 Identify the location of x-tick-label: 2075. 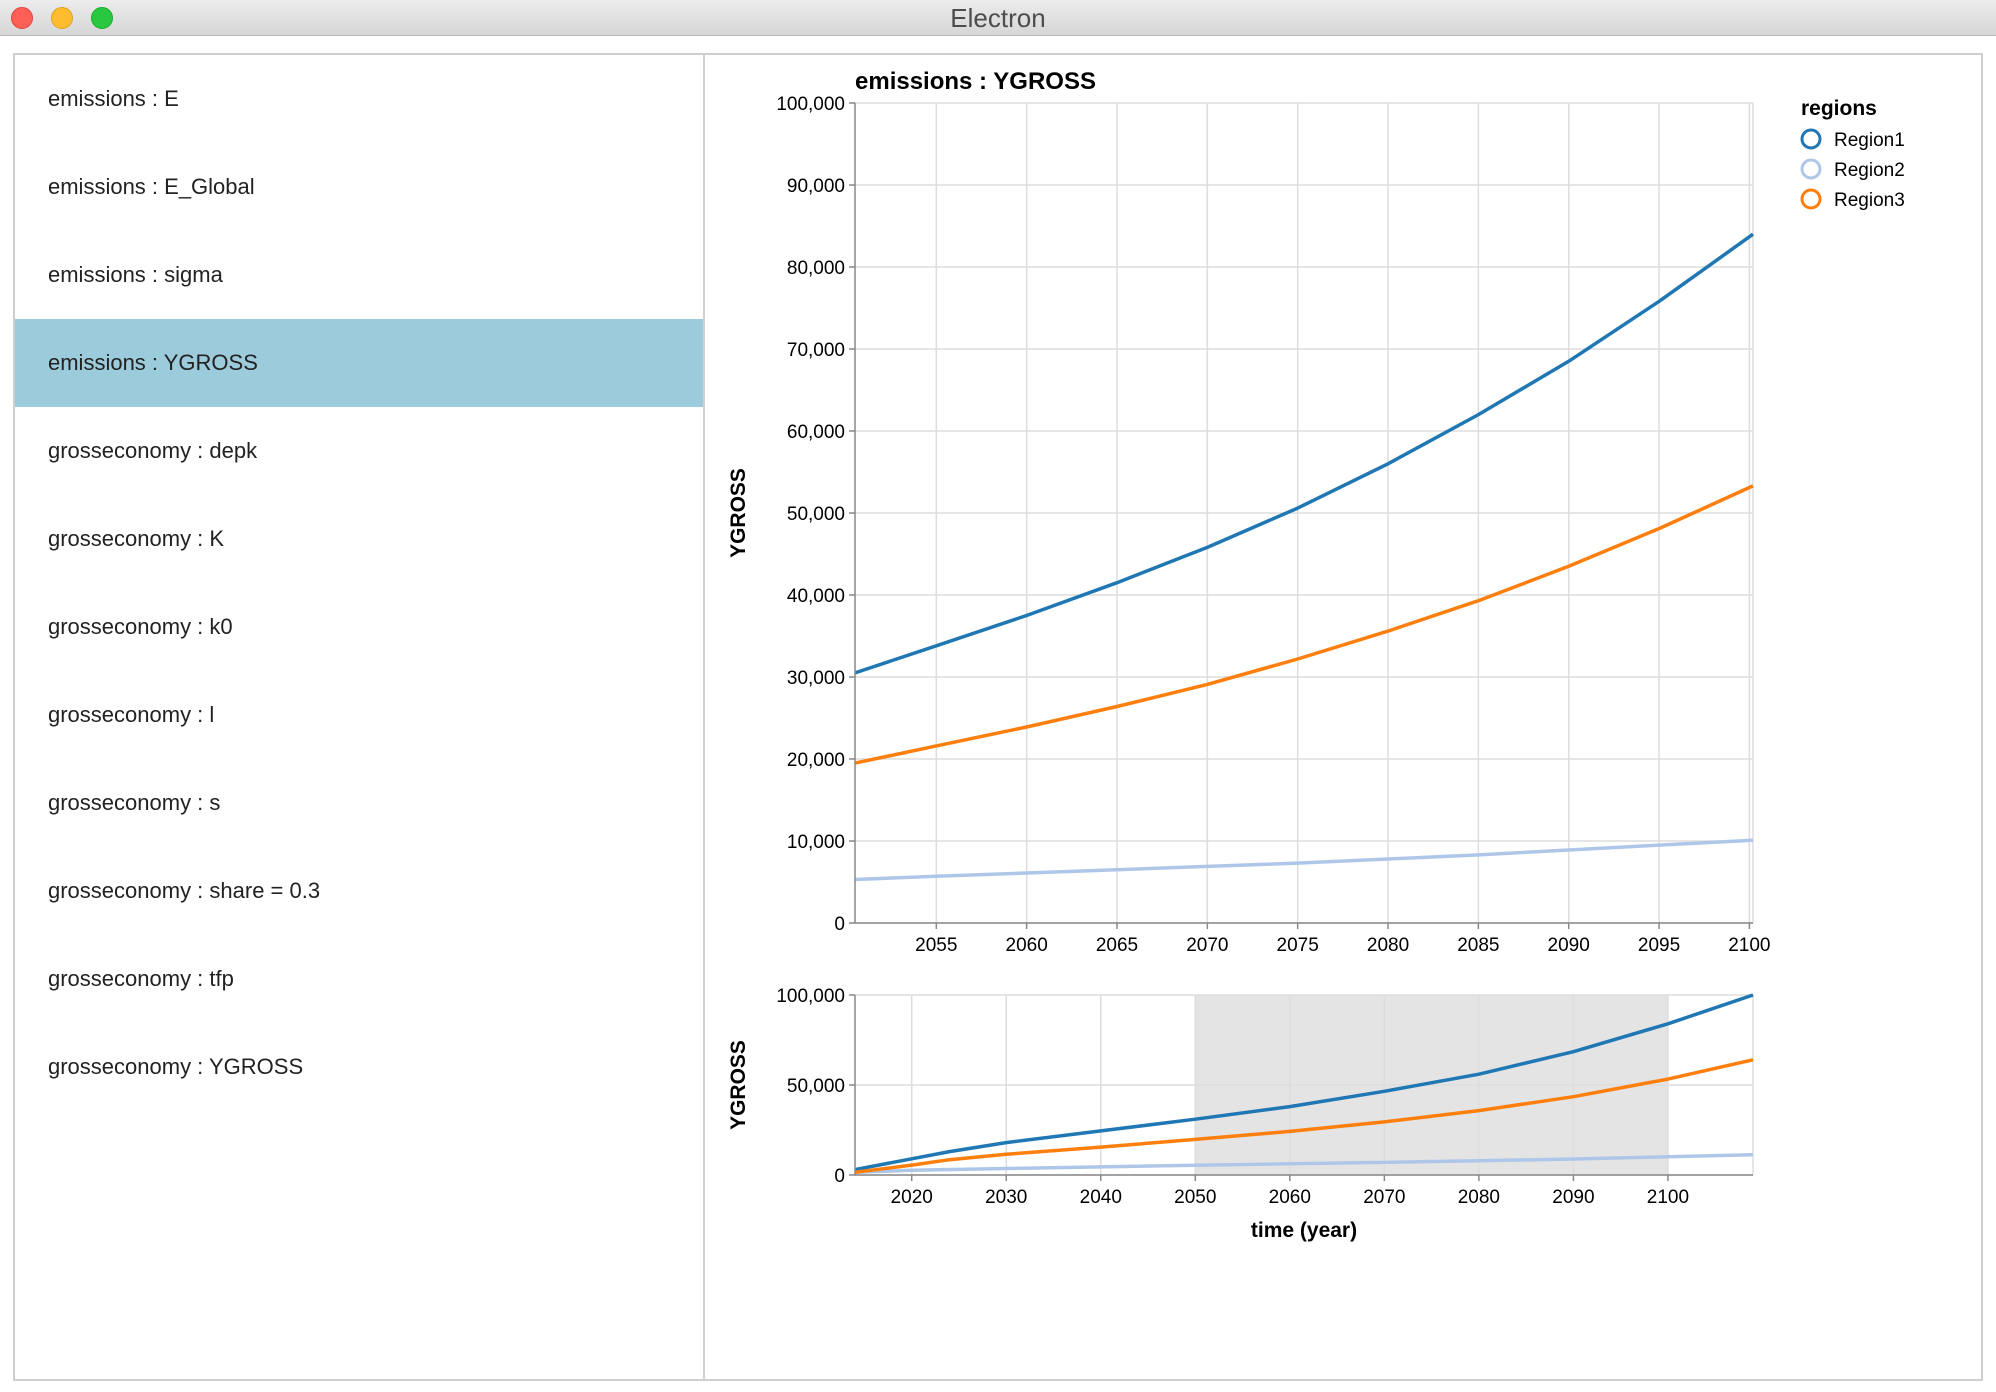
(1298, 945).